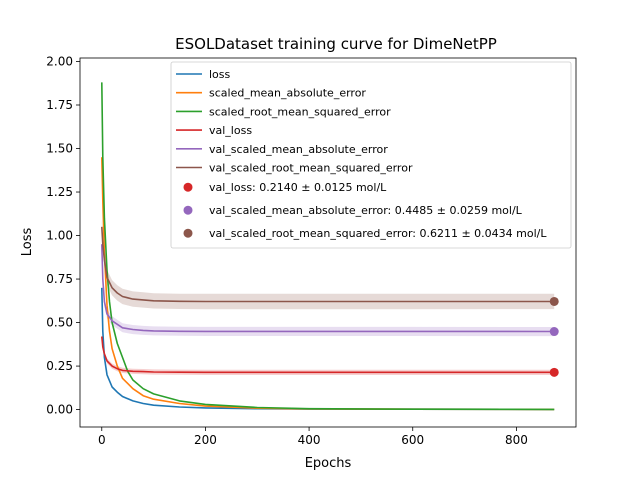 The image size is (640, 480). Describe the element at coordinates (336, 44) in the screenshot. I see `chart-title: ESOLDataset training curve for DimeNetPP` at that location.